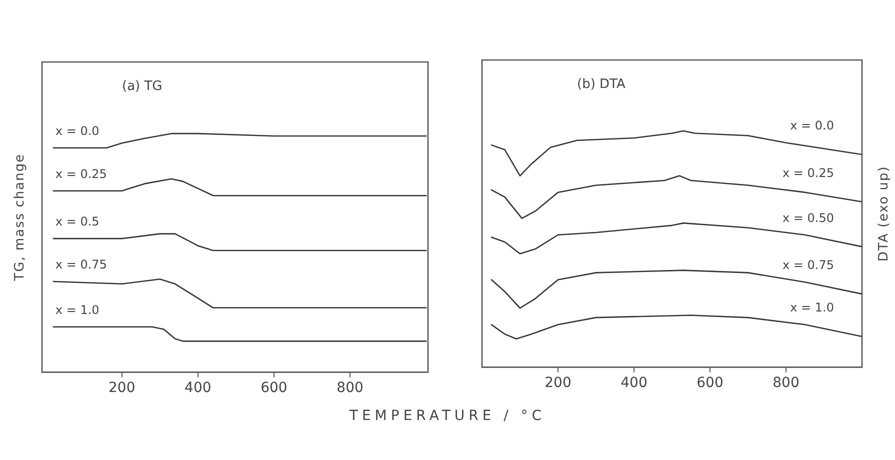  What do you see at coordinates (20, 217) in the screenshot?
I see `y-axis-title: TG, mass change` at bounding box center [20, 217].